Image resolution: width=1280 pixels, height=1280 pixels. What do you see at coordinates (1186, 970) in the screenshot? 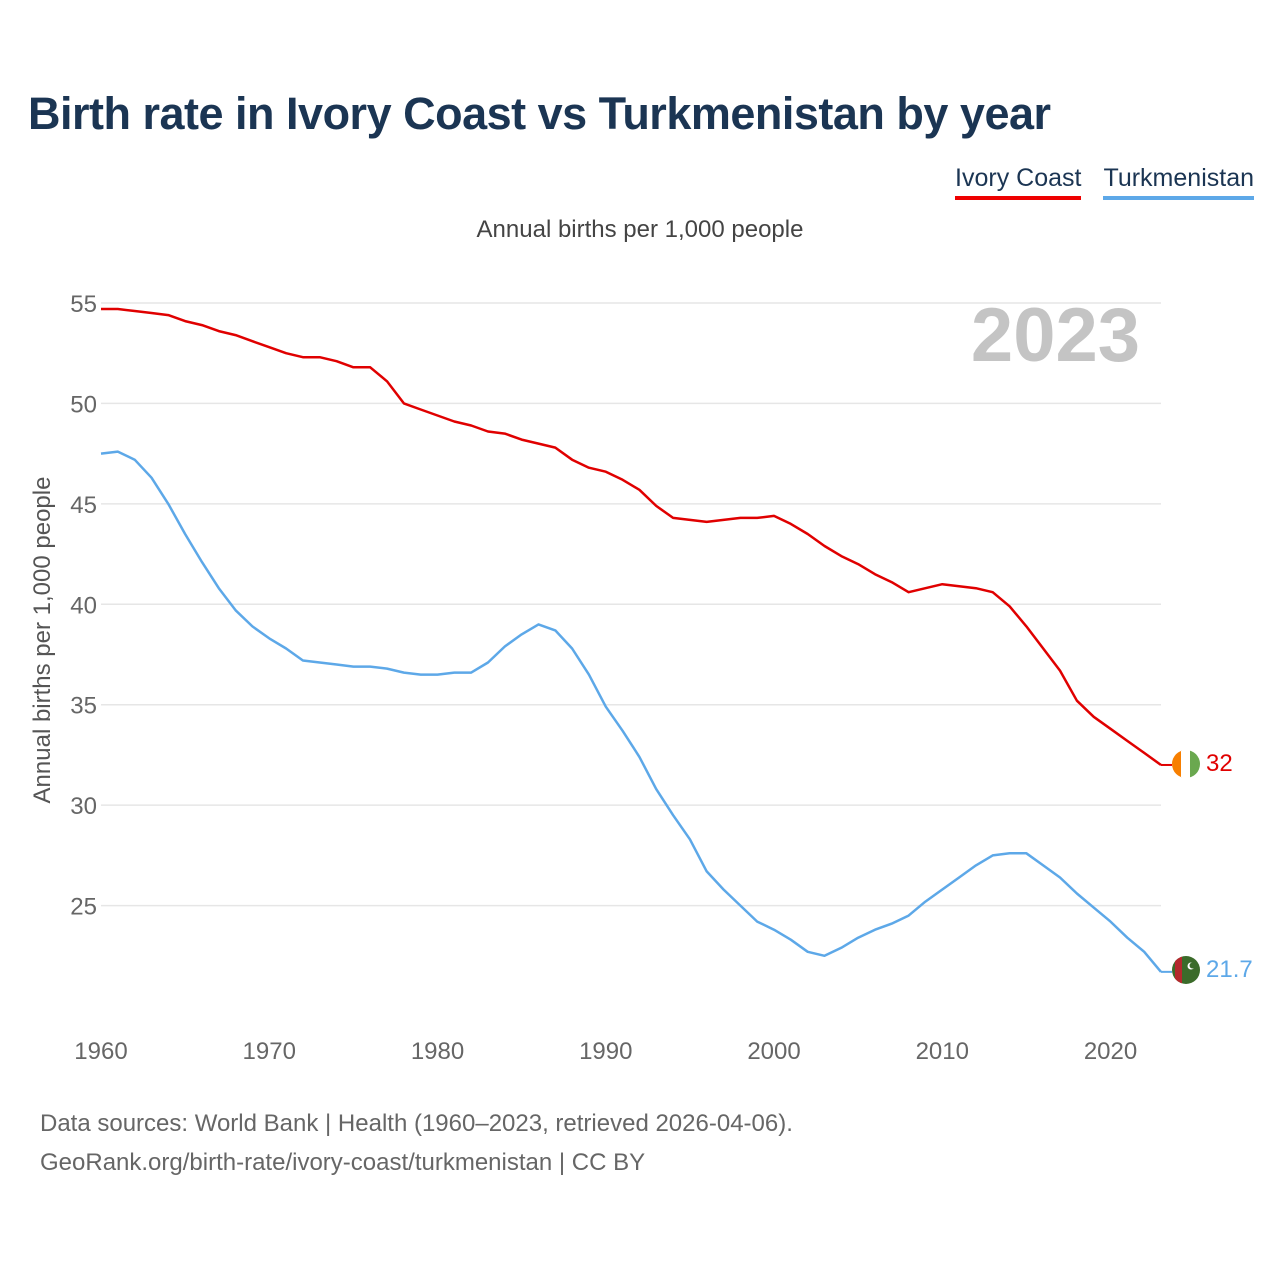
I see `turkmenistan-flag-icon` at bounding box center [1186, 970].